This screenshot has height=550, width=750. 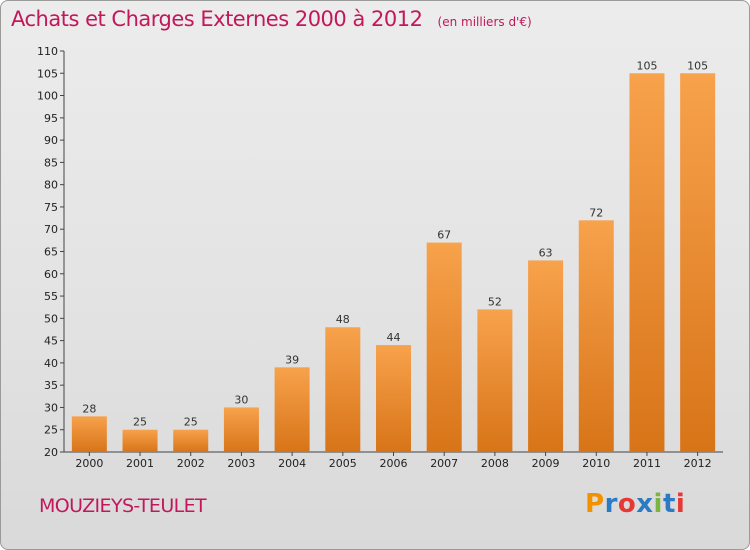 I want to click on x-tick-label: 2000, so click(x=89, y=463).